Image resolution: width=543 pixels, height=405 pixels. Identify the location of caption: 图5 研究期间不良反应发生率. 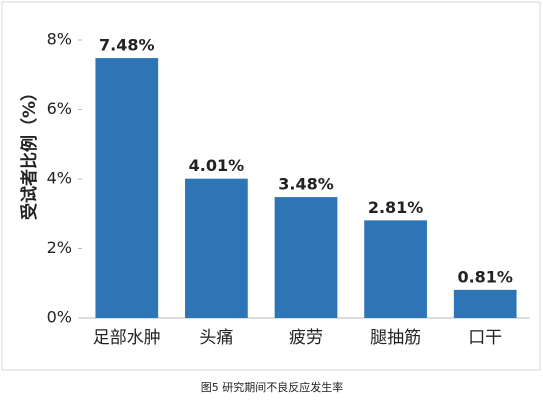
(272, 387).